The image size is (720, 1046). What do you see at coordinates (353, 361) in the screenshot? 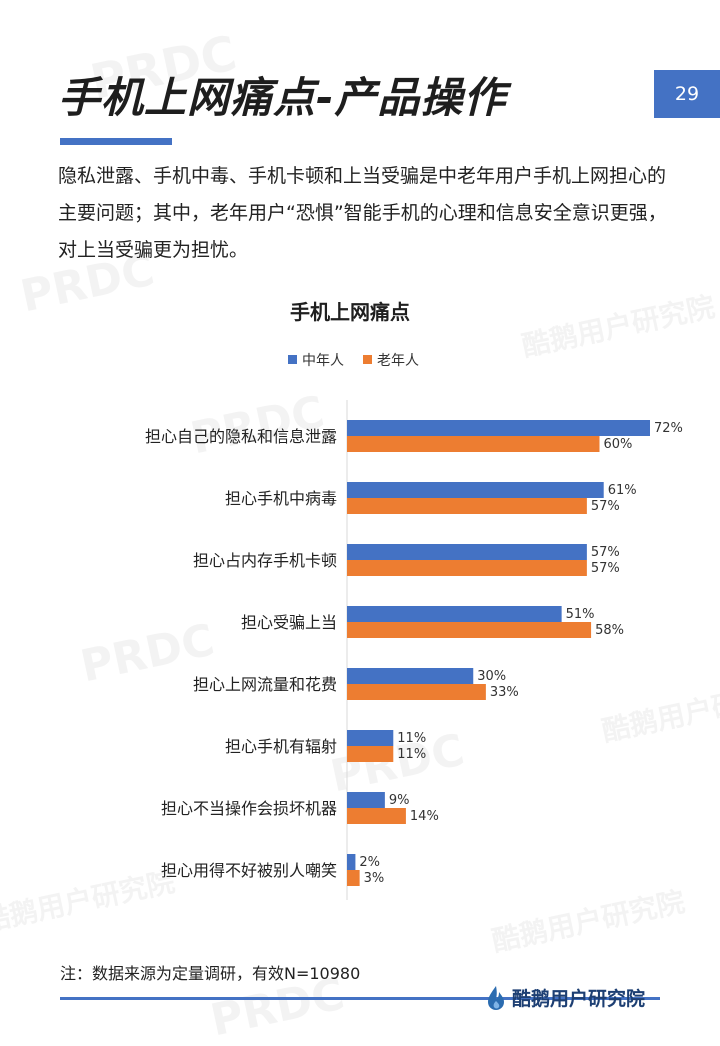
I see `legend: 中年人 老年人` at bounding box center [353, 361].